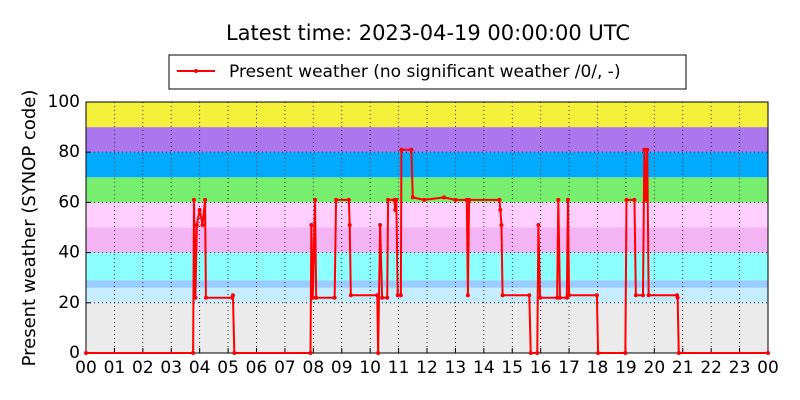 The width and height of the screenshot is (800, 400). What do you see at coordinates (285, 368) in the screenshot?
I see `x-tick-label: 07` at bounding box center [285, 368].